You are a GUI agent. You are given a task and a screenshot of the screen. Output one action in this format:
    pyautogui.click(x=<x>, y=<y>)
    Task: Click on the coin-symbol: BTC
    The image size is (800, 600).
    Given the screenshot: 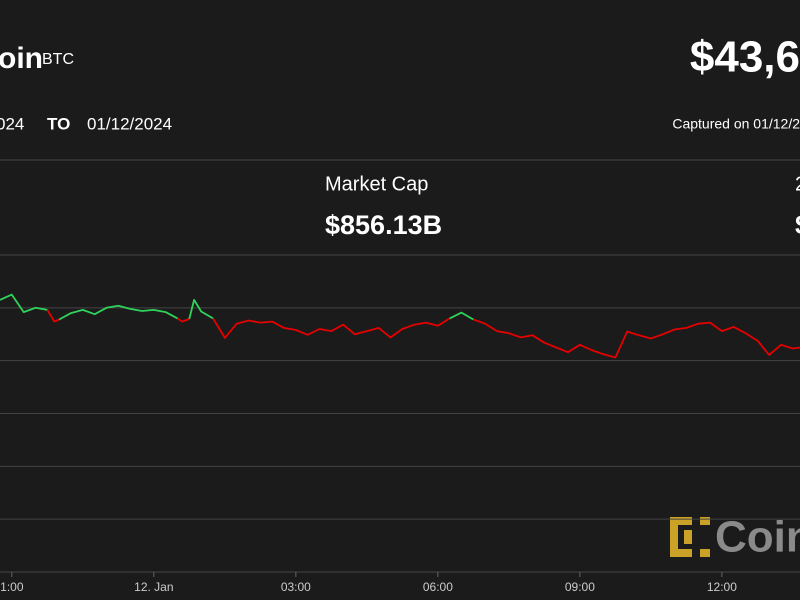 What is the action you would take?
    pyautogui.click(x=58, y=59)
    